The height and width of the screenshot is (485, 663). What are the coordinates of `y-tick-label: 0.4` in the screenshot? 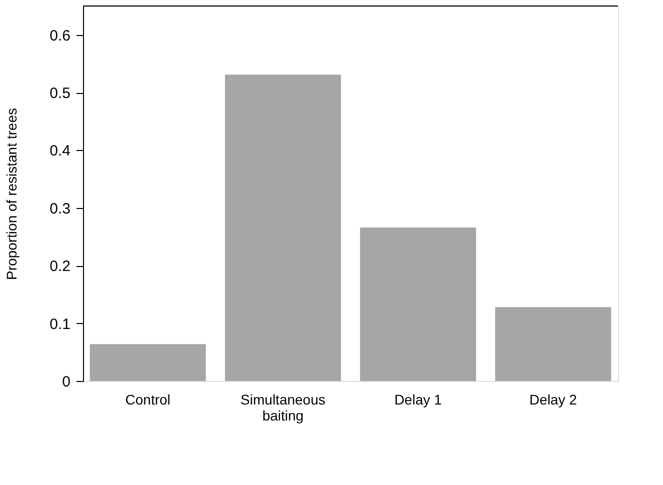 It's located at (60, 151).